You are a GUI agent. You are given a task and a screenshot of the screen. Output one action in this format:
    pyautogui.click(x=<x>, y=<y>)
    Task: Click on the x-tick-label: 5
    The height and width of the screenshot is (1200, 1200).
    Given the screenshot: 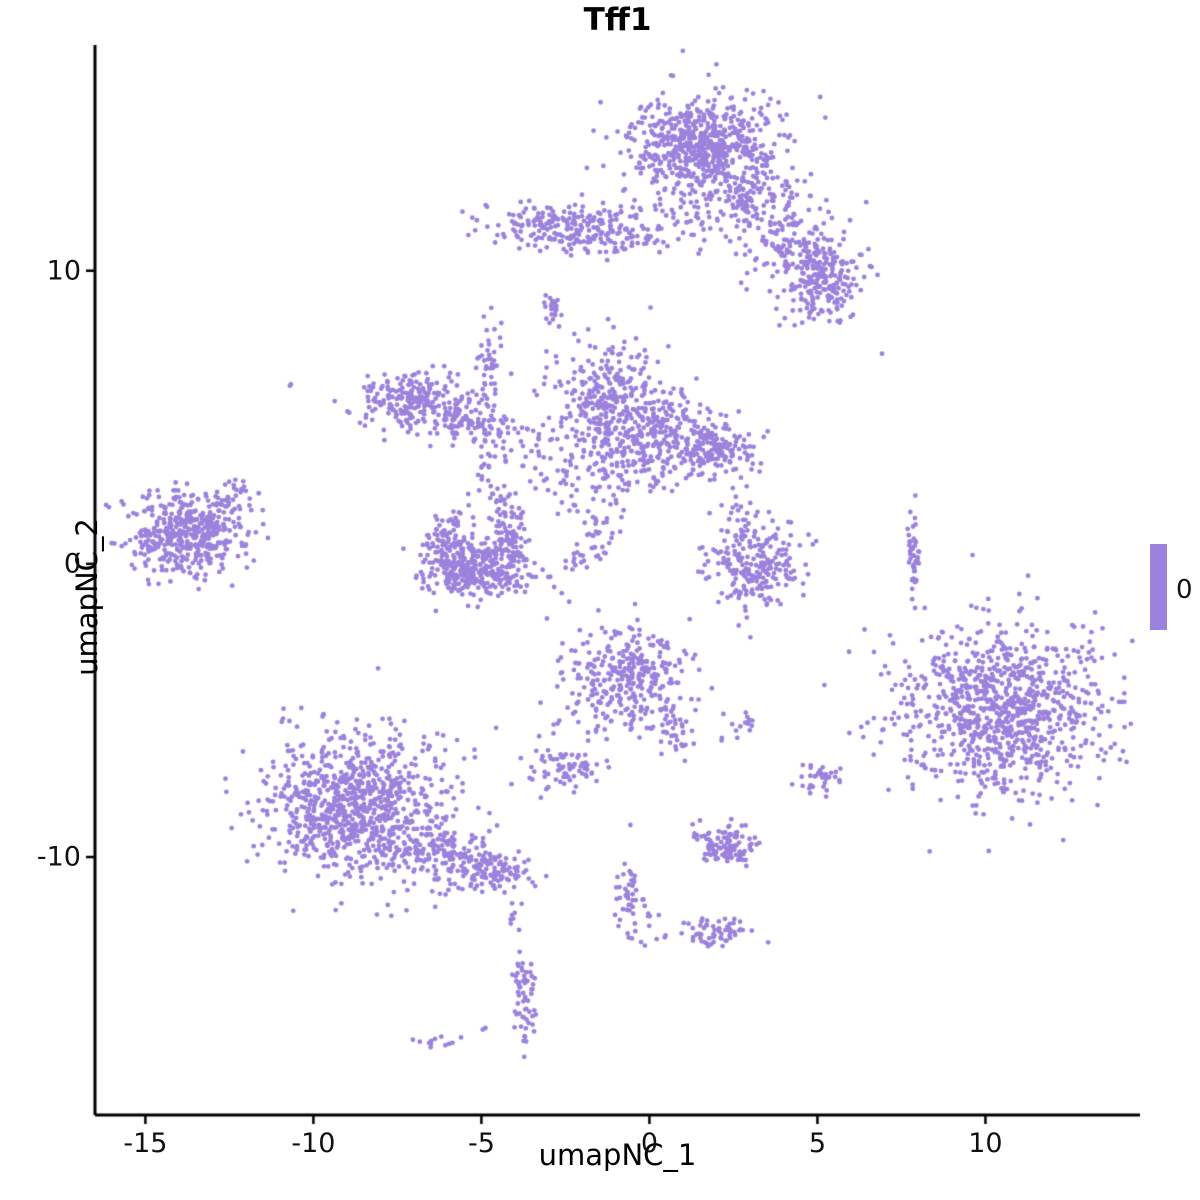 What is the action you would take?
    pyautogui.click(x=817, y=1143)
    